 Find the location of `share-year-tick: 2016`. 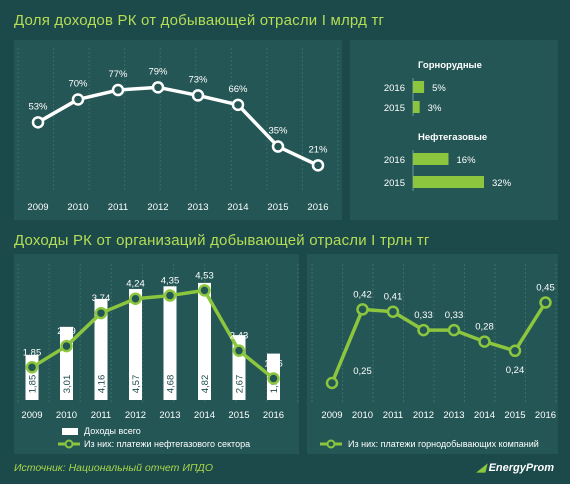

share-year-tick: 2016 is located at coordinates (317, 207).